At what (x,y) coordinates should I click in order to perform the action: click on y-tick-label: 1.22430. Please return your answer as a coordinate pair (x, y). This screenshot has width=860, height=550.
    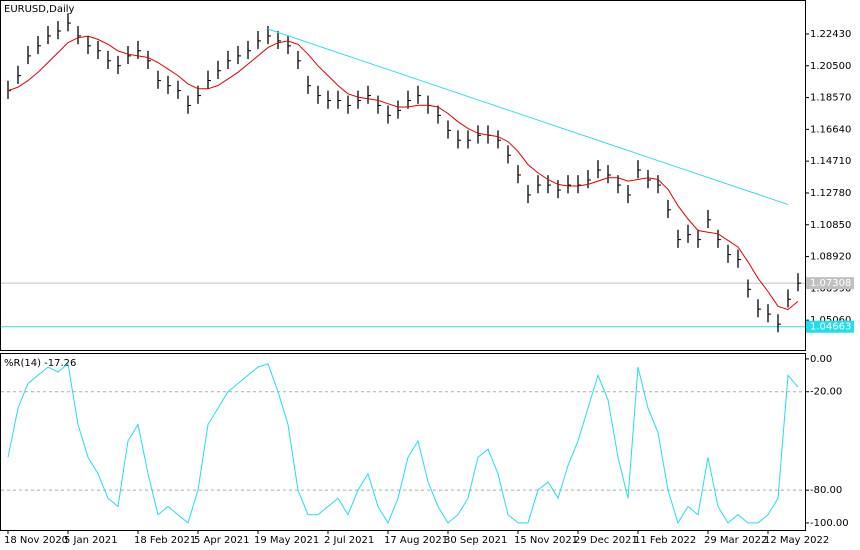
    Looking at the image, I should click on (830, 34).